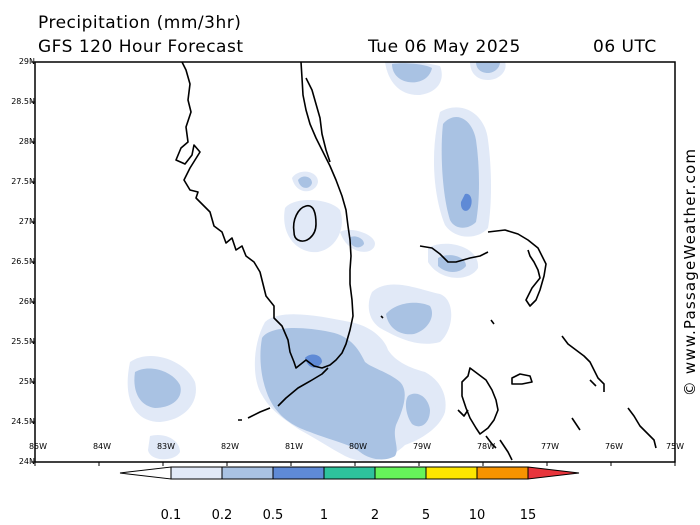  I want to click on lat-label: 28.5N, so click(23, 101).